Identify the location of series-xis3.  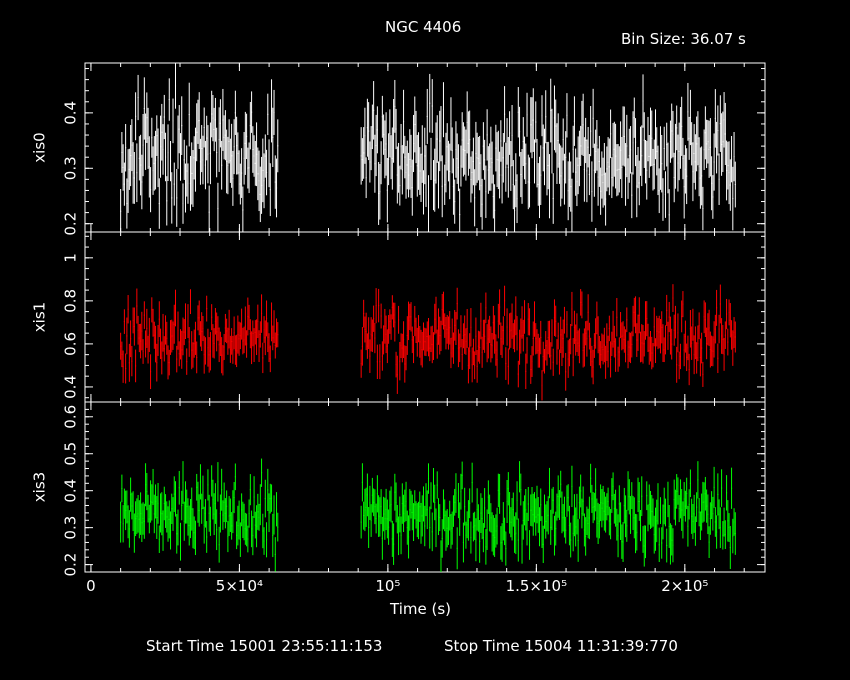
(428, 515).